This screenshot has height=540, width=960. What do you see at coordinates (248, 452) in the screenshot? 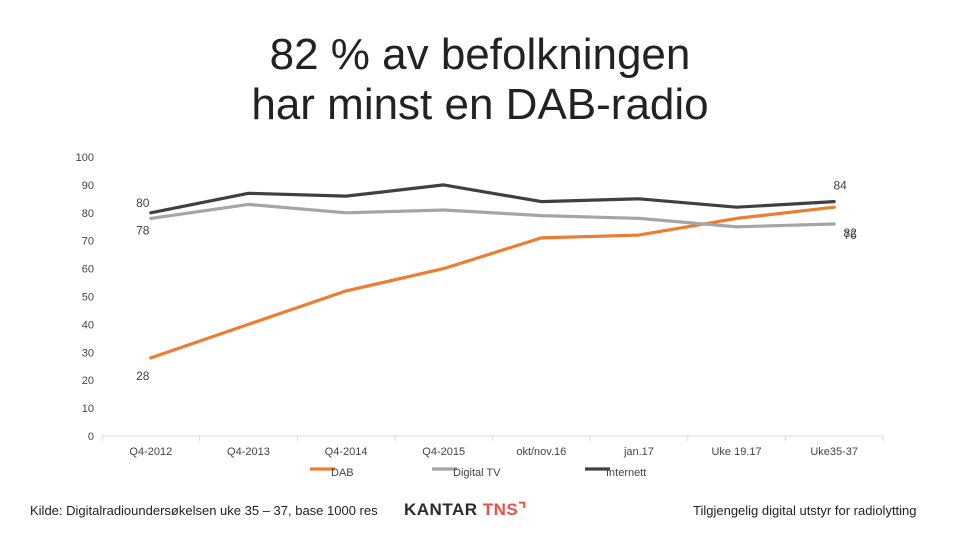
I see `x-tick-label-1: Q4-2013` at bounding box center [248, 452].